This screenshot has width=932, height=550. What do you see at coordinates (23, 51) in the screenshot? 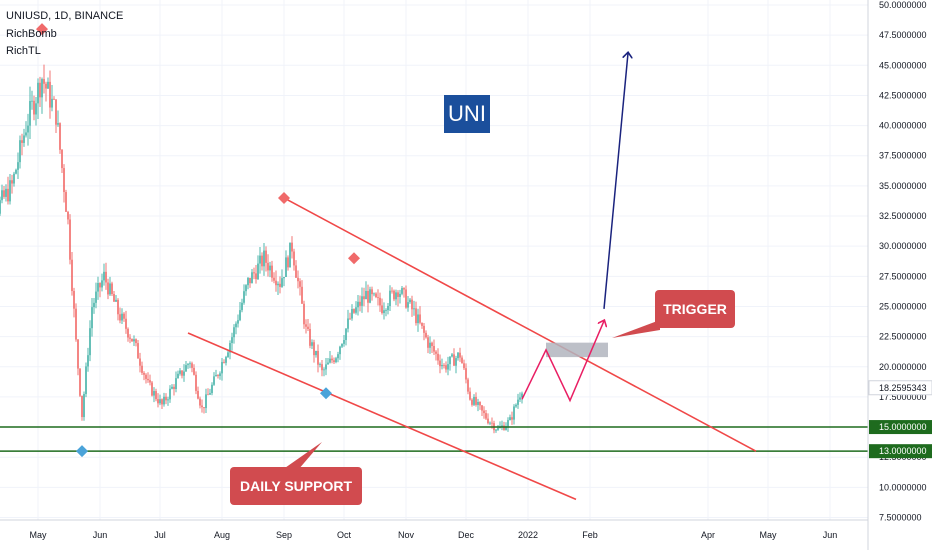
I see `indicator-richtl: RichTL` at bounding box center [23, 51].